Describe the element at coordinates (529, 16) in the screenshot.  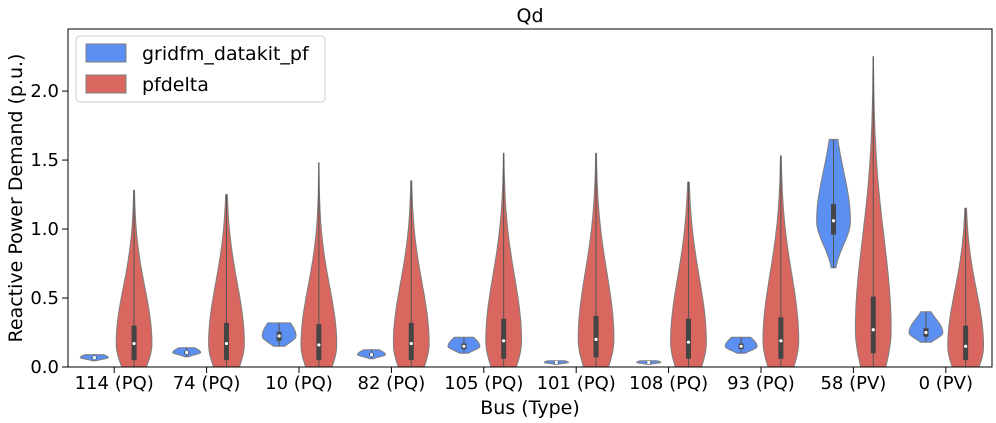
I see `chart-title: Qd` at that location.